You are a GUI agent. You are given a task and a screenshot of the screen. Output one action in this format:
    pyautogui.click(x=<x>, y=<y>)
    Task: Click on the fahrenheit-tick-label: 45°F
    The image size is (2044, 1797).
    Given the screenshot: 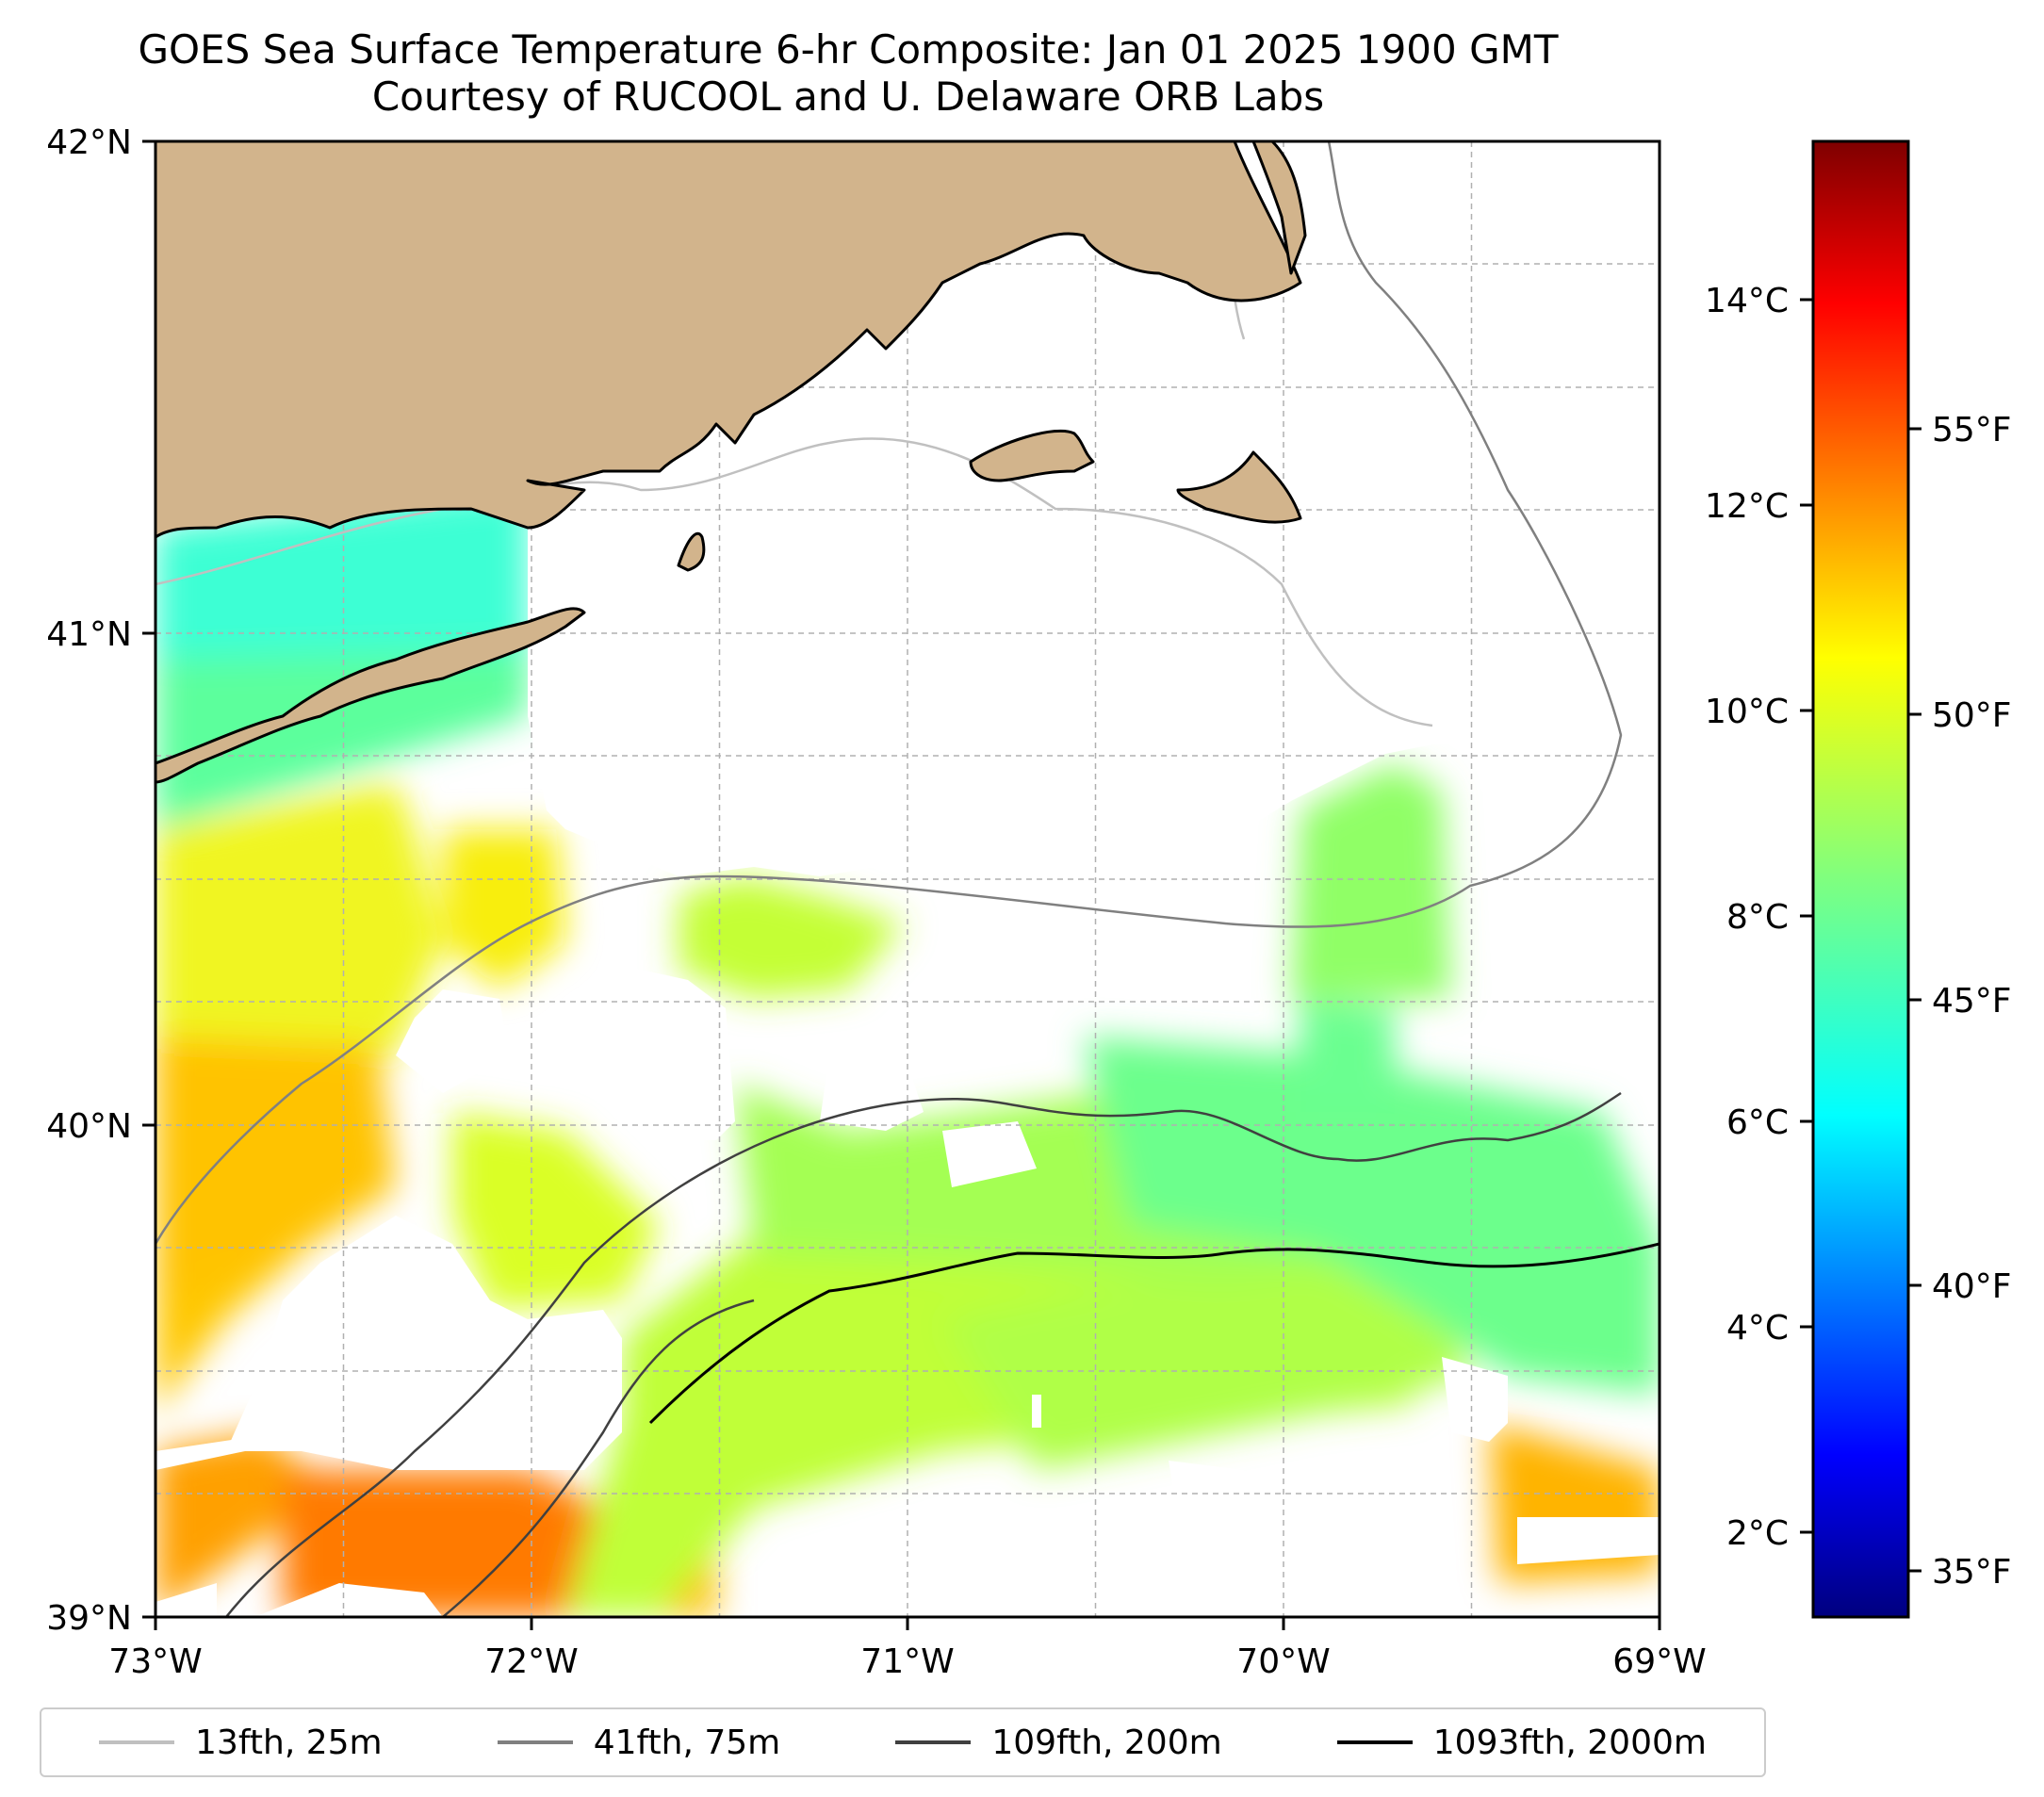 What is the action you would take?
    pyautogui.click(x=1972, y=1001)
    